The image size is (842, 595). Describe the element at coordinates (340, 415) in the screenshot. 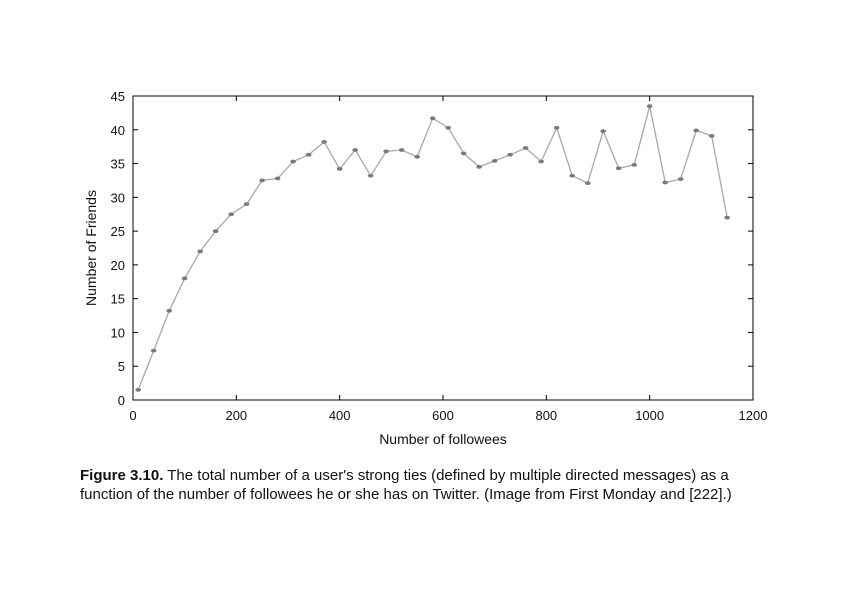

I see `x-tick-label: 400` at that location.